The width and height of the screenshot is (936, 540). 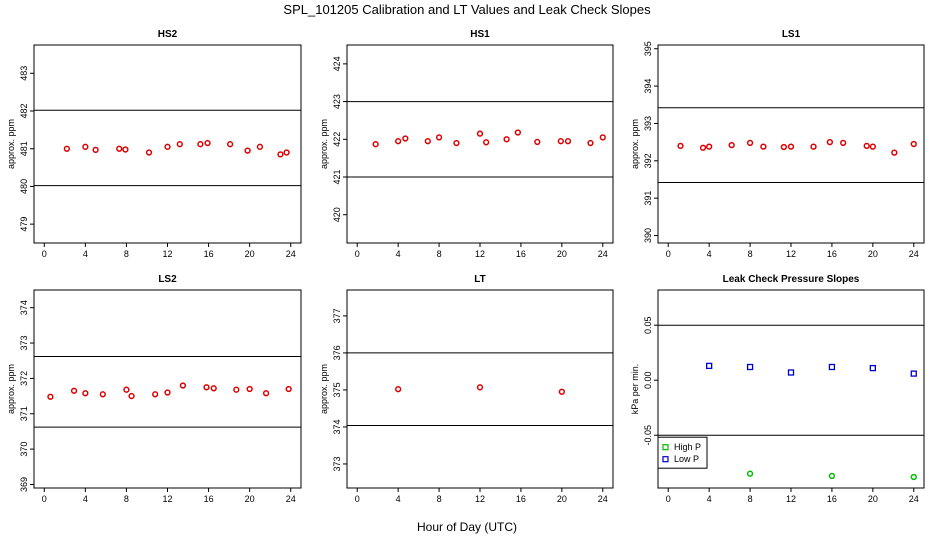 I want to click on y-axis-label: kPa per min., so click(x=635, y=389).